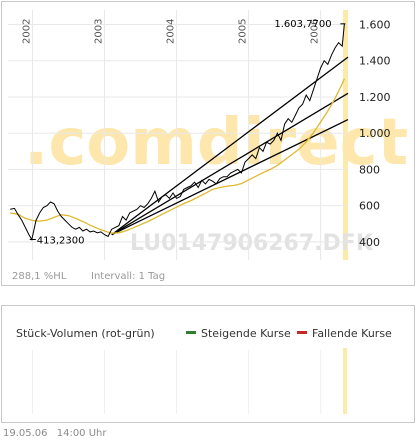 The height and width of the screenshot is (443, 417). What do you see at coordinates (26, 31) in the screenshot?
I see `x-tick-label: 2002` at bounding box center [26, 31].